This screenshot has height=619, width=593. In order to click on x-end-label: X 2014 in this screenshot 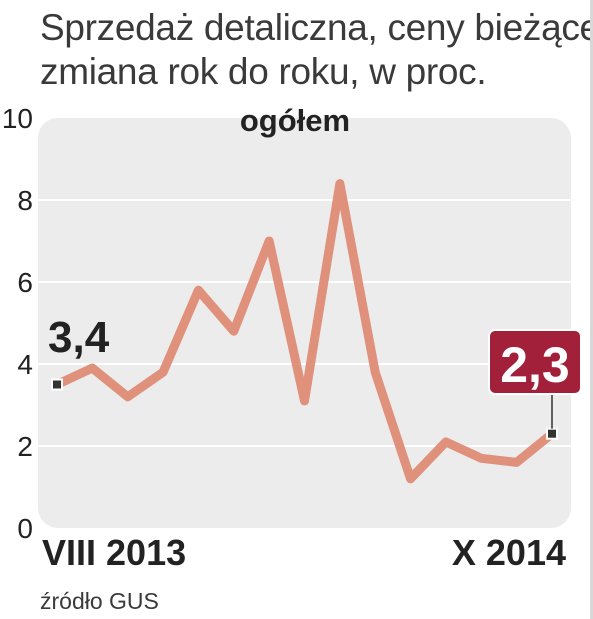, I will do `click(509, 552)`.